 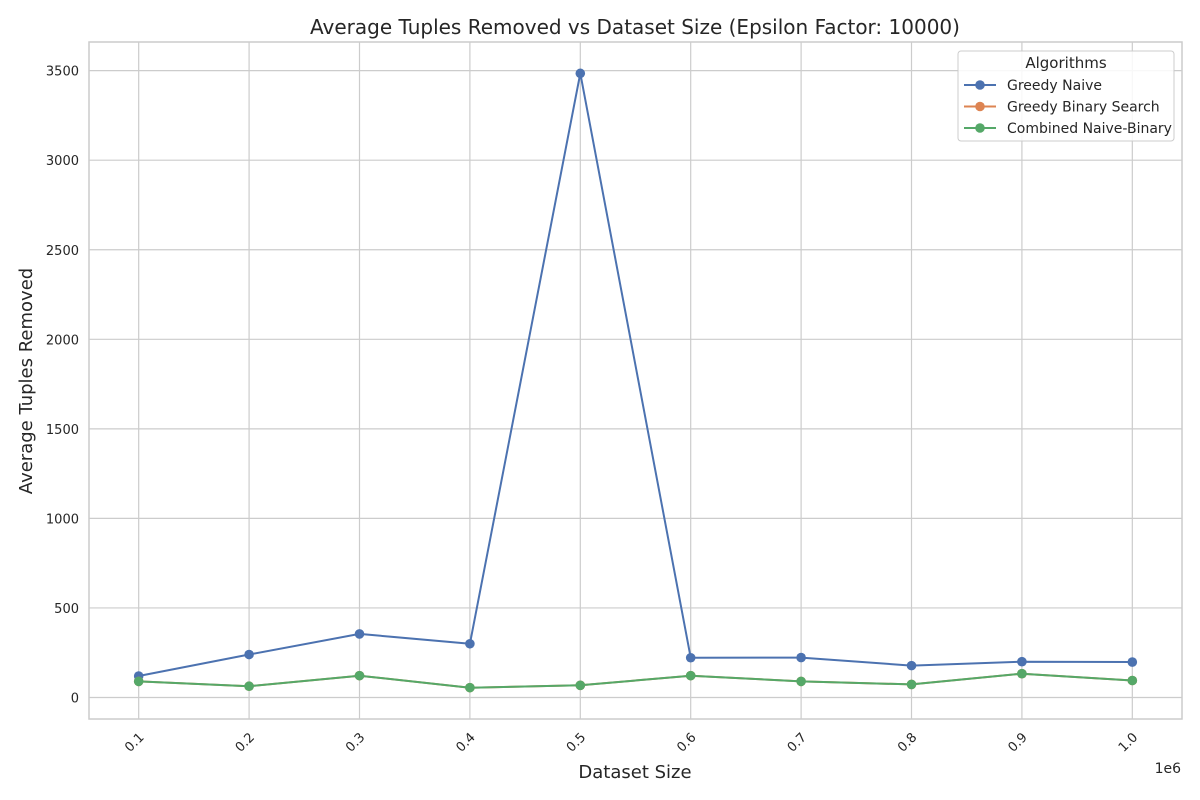 What do you see at coordinates (66, 609) in the screenshot?
I see `y-tick-label: 500` at bounding box center [66, 609].